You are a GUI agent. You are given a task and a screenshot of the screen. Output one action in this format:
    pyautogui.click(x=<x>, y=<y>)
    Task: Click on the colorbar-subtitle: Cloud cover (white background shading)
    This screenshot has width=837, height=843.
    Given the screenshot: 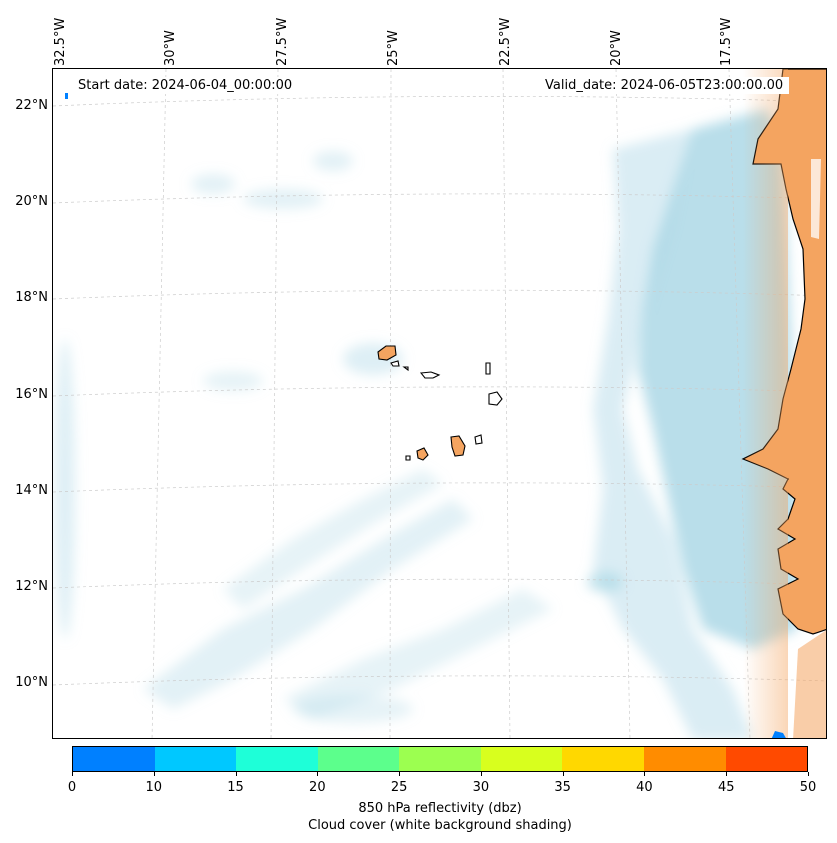 What is the action you would take?
    pyautogui.click(x=440, y=825)
    